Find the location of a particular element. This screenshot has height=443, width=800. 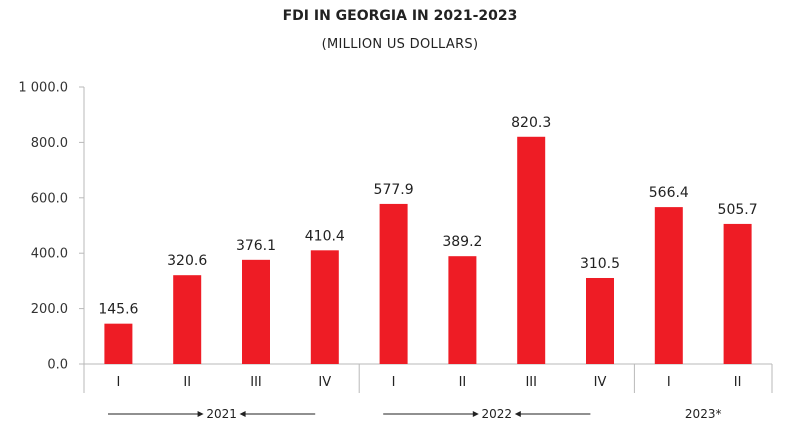

chart-title: FDI IN GEORGIA IN 2021-2023 is located at coordinates (400, 16).